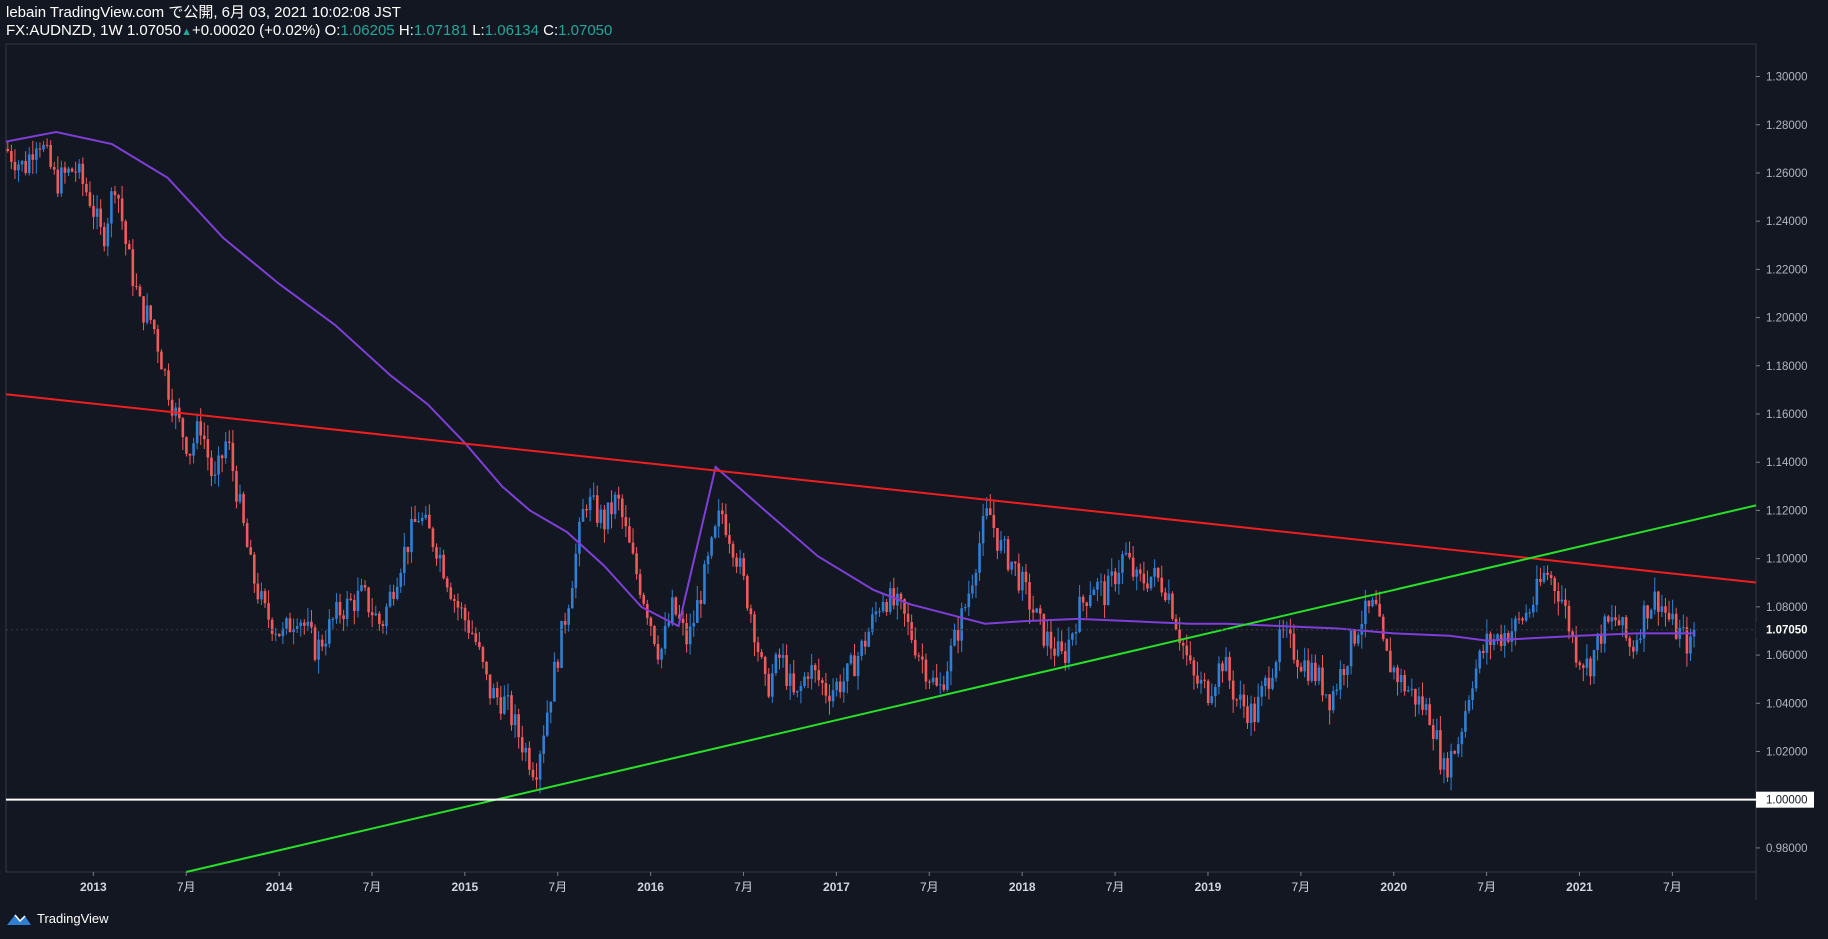 This screenshot has width=1828, height=939. Describe the element at coordinates (1787, 415) in the screenshot. I see `price-tick-label: 1.16000` at that location.